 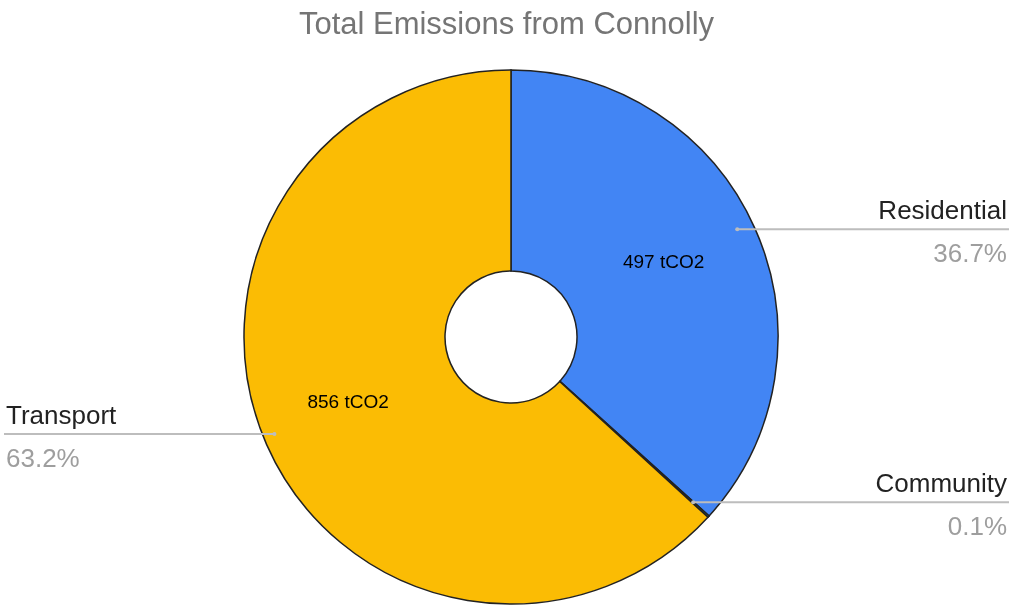 What do you see at coordinates (62, 414) in the screenshot?
I see `slice-label: Transport` at bounding box center [62, 414].